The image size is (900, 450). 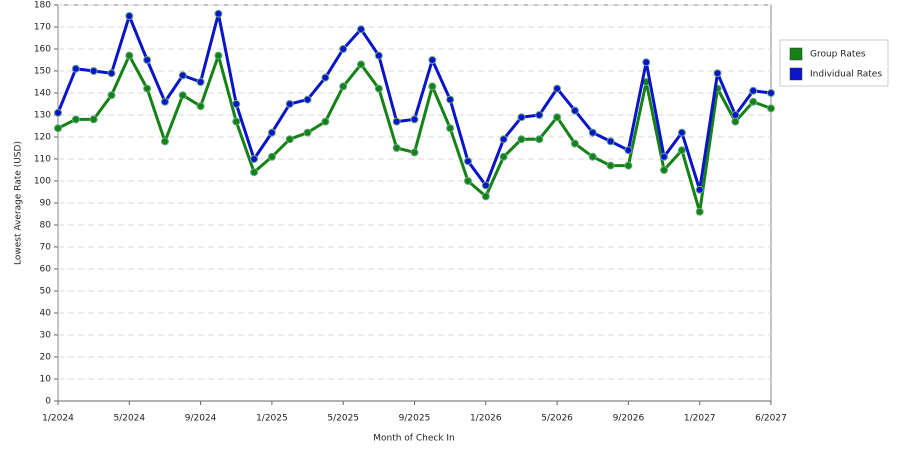 What do you see at coordinates (42, 6) in the screenshot?
I see `y-tick-label: 180` at bounding box center [42, 6].